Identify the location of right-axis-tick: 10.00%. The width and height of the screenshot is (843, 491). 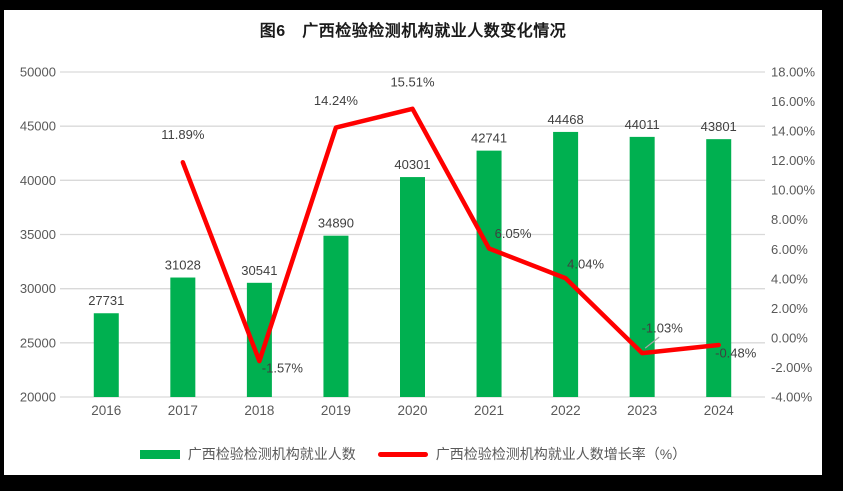
(793, 190).